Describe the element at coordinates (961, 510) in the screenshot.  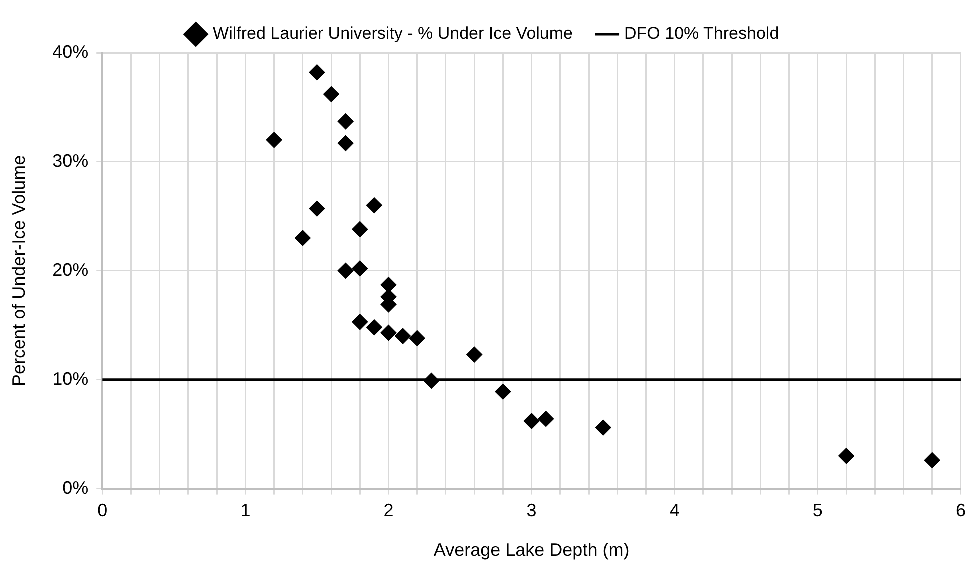
I see `x-tick-label: 6` at that location.